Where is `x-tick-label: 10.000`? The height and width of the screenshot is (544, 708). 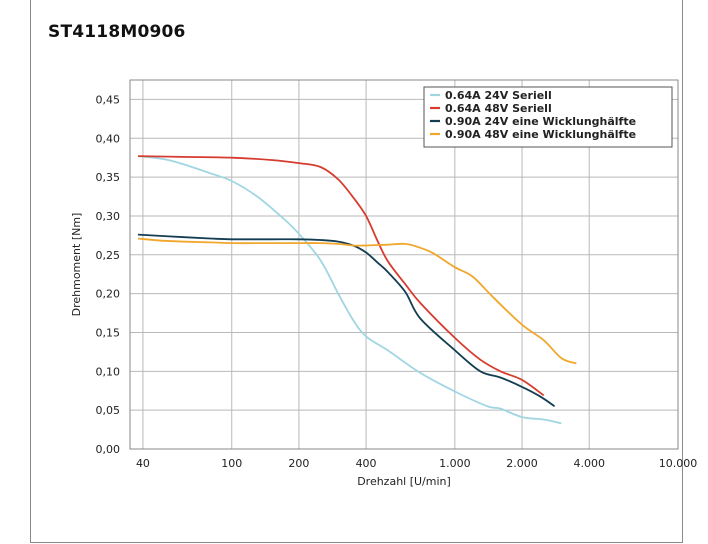
x-tick-label: 10.000 is located at coordinates (678, 463).